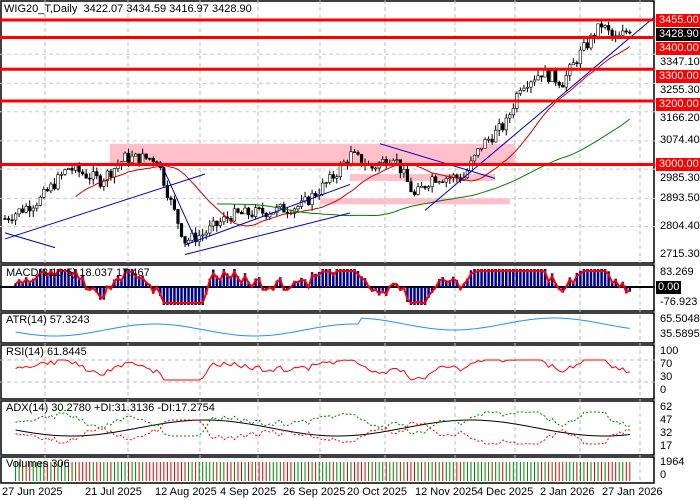  Describe the element at coordinates (78, 273) in the screenshot. I see `macd-label: MACD(3,10,5) 18.037 17.467` at that location.